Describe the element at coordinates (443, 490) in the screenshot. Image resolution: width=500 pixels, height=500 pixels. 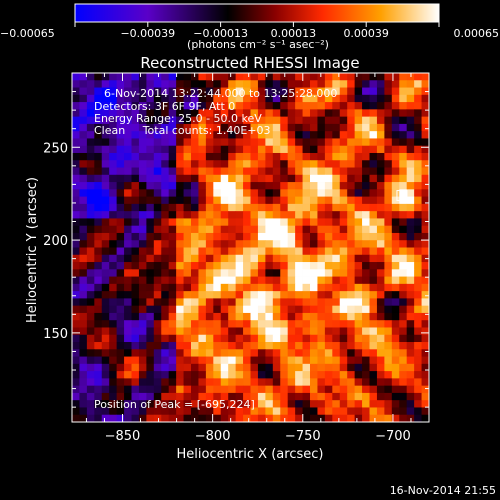
I see `footer-timestamp: 16-Nov-2014 21:55` at that location.